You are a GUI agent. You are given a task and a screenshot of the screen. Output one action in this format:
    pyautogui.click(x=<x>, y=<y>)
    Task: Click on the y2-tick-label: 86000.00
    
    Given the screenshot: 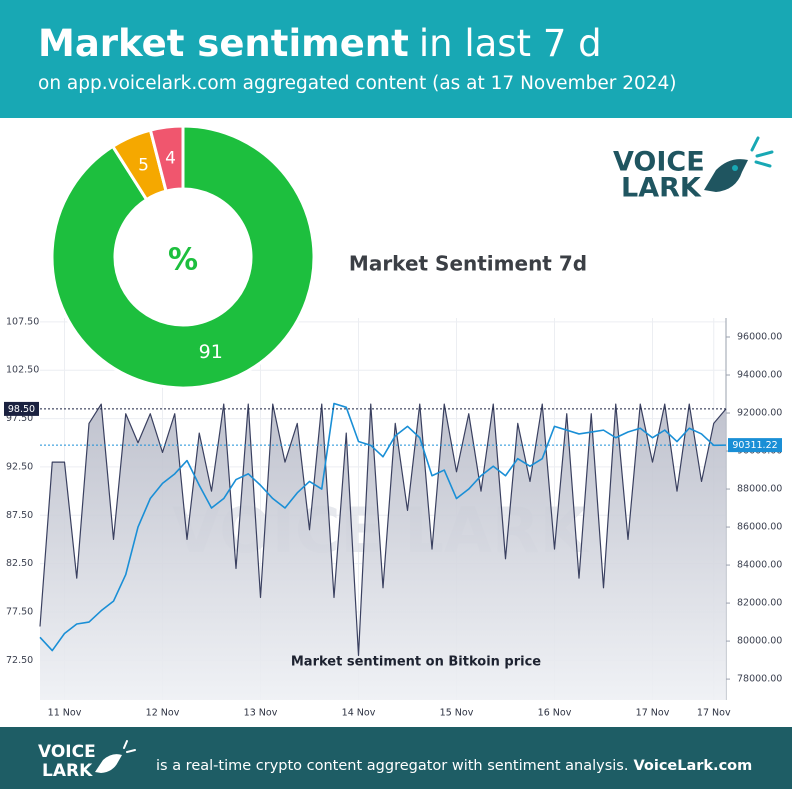 What is the action you would take?
    pyautogui.click(x=759, y=527)
    